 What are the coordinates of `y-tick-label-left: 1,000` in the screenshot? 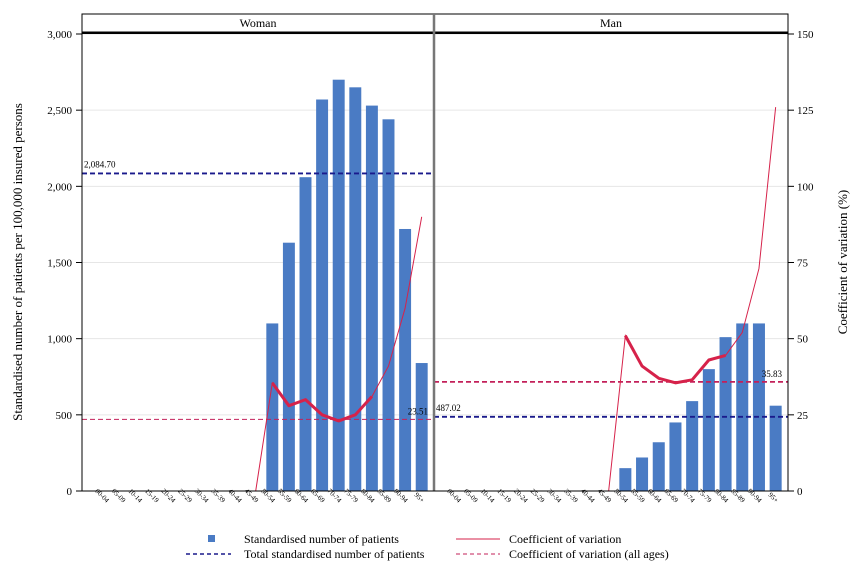 It's located at (59, 340).